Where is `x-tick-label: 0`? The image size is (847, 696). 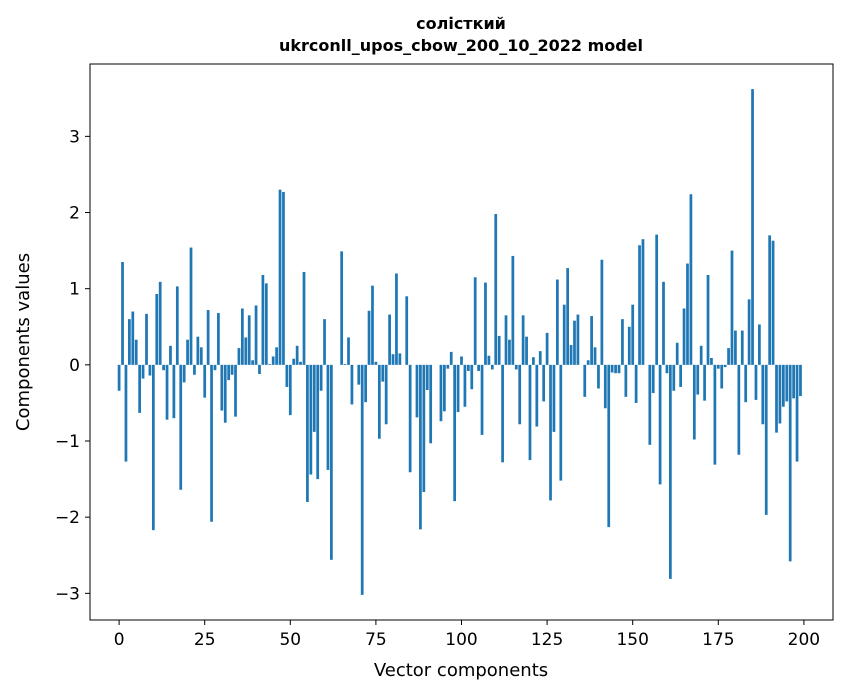 x-tick-label: 0 is located at coordinates (119, 640).